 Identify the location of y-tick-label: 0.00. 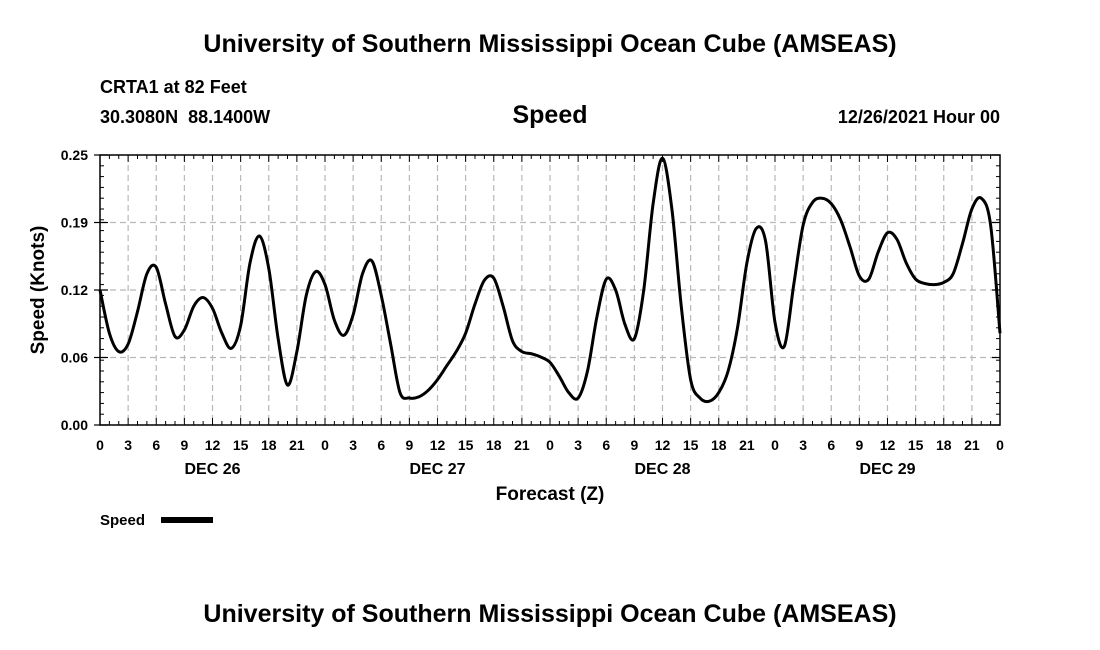
(74, 425).